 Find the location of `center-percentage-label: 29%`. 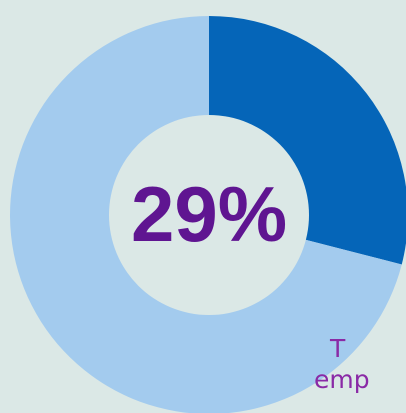

center-percentage-label: 29% is located at coordinates (209, 214).